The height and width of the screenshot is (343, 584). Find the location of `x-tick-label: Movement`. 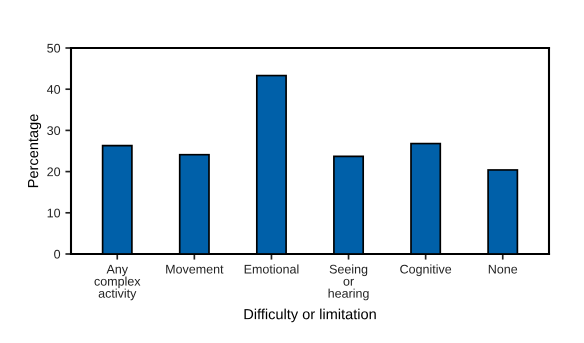

x-tick-label: Movement is located at coordinates (195, 269).